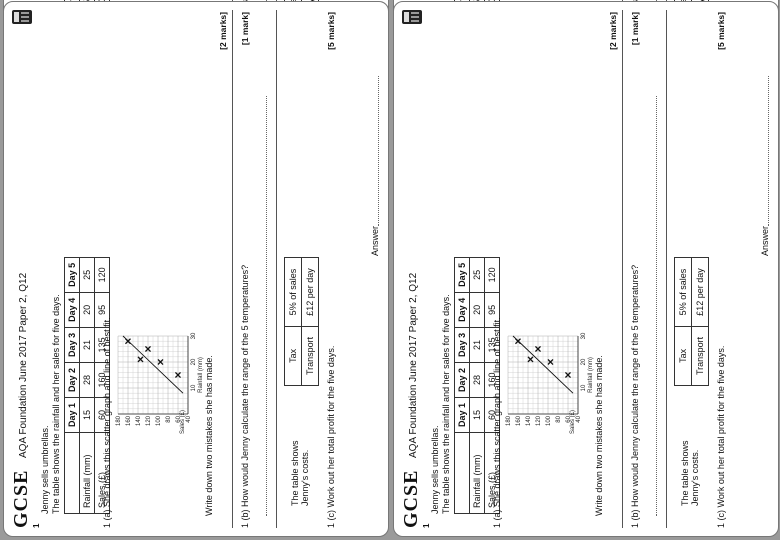 The image size is (780, 540). Describe the element at coordinates (492, 275) in the screenshot. I see `table-cell: 120` at that location.